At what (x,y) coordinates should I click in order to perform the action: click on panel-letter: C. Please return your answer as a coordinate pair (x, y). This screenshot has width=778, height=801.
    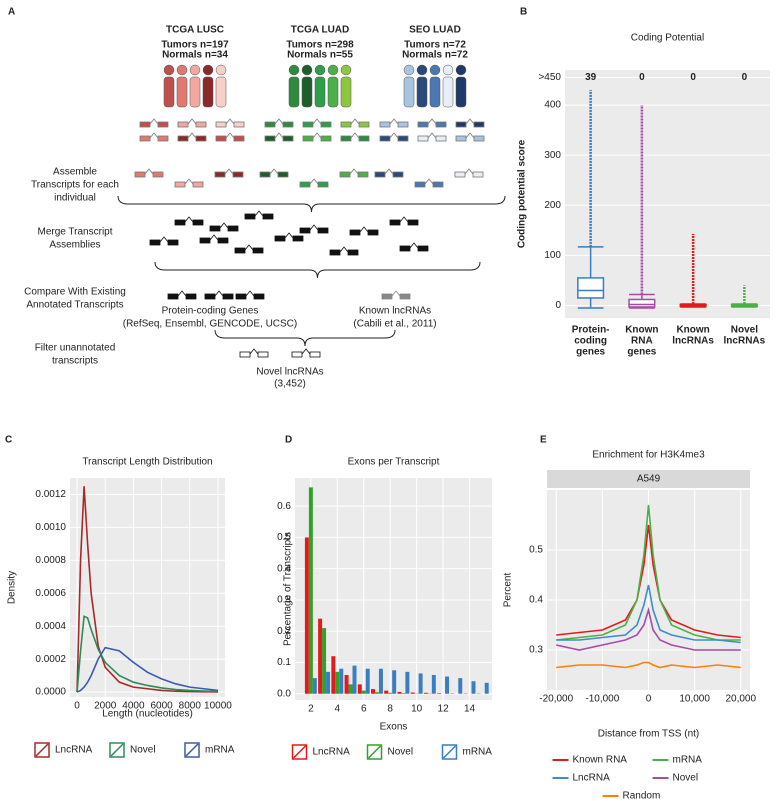
    Looking at the image, I should click on (8, 440).